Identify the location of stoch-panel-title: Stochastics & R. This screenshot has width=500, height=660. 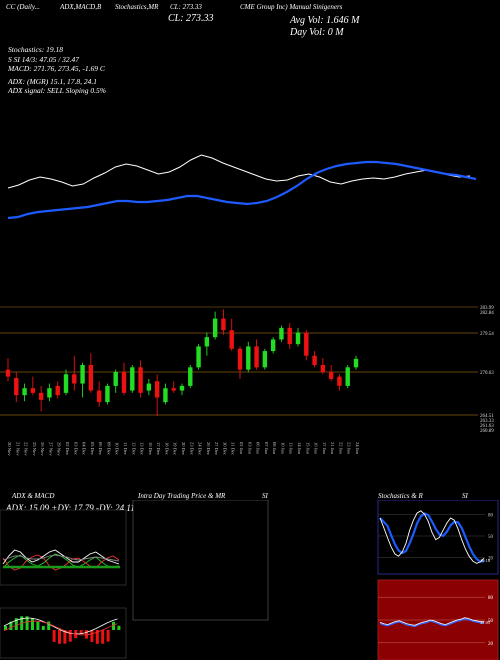
(400, 496).